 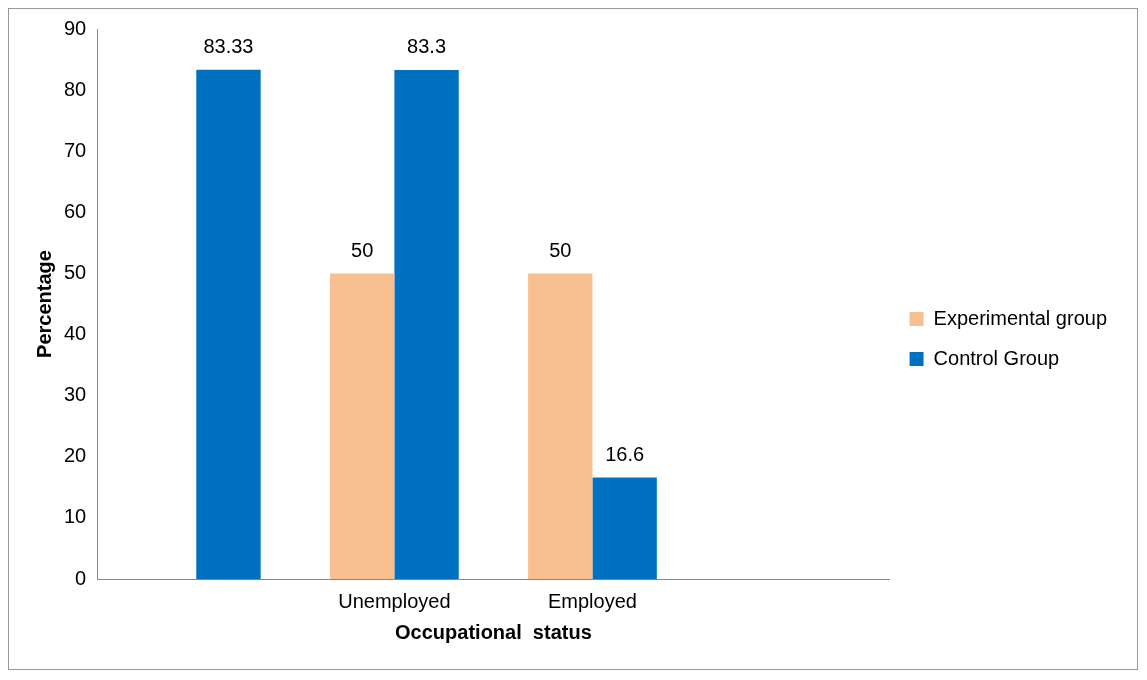 I want to click on data-label: 16.6, so click(x=625, y=454).